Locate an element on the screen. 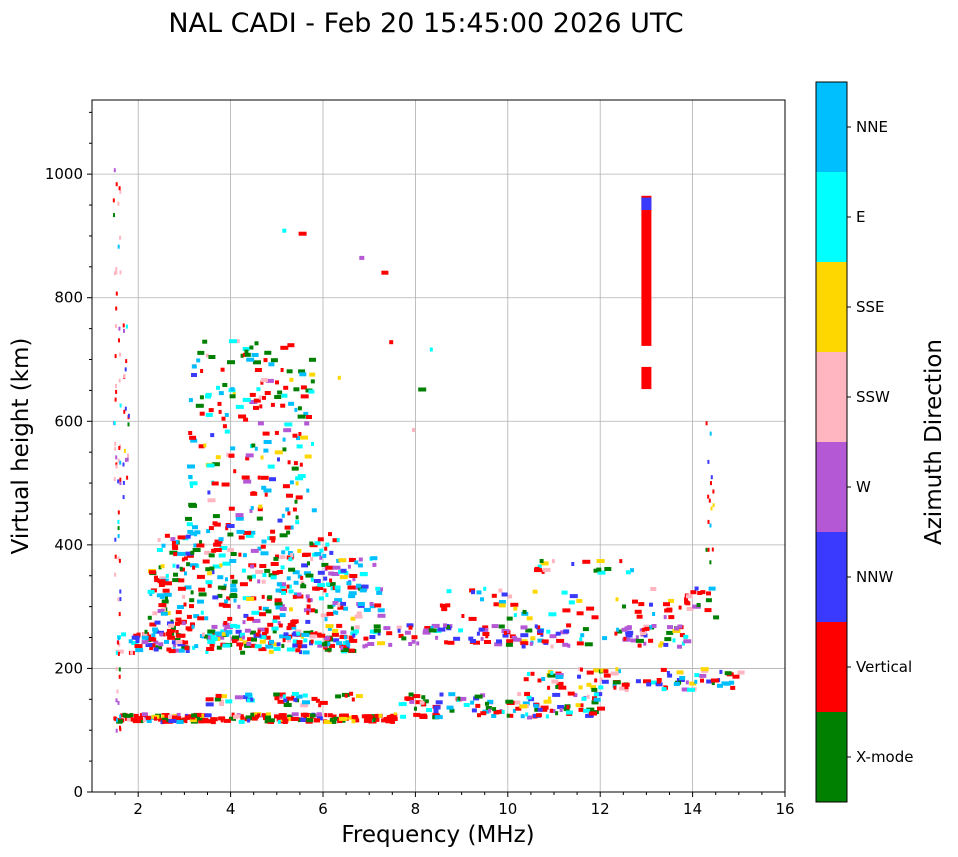 The width and height of the screenshot is (958, 857). x-tick-label: 12 is located at coordinates (600, 809).